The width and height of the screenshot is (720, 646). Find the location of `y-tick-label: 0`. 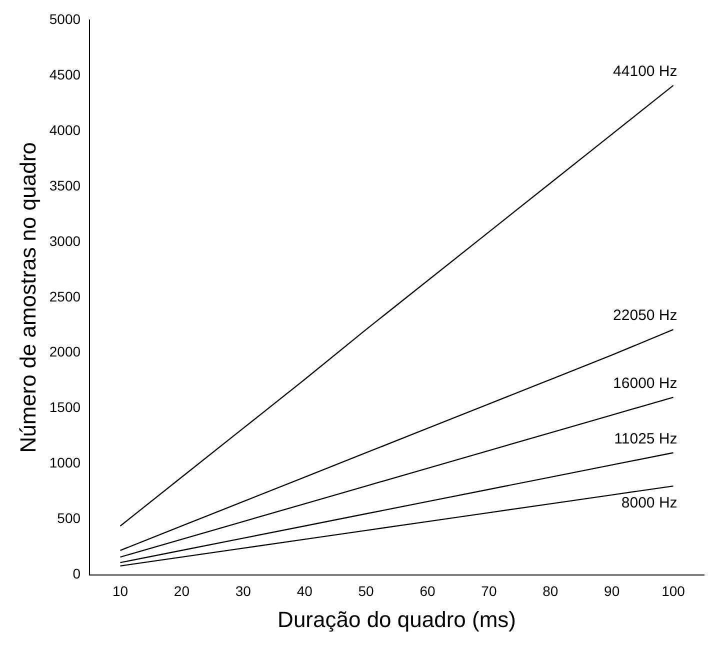

y-tick-label: 0 is located at coordinates (76, 574).